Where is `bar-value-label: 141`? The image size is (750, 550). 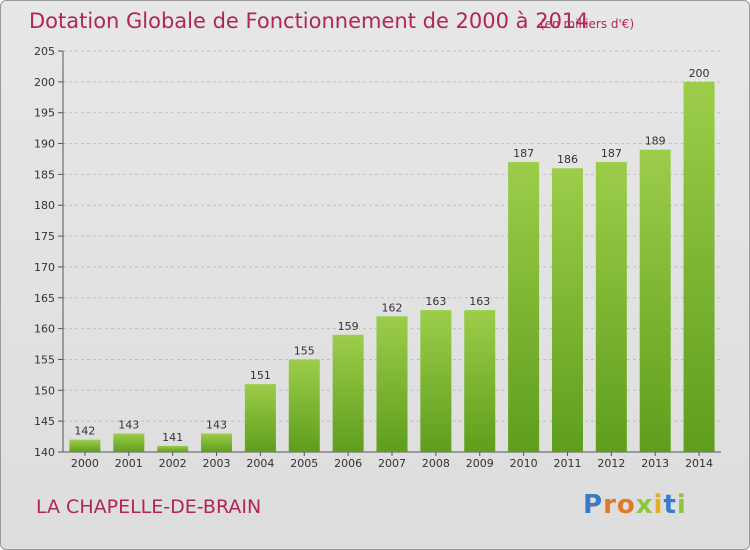
bar-value-label: 141 is located at coordinates (172, 437).